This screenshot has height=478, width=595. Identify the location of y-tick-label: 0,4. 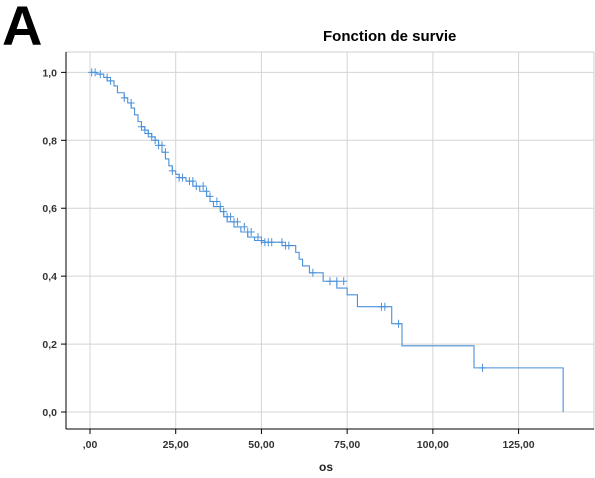
(49, 277).